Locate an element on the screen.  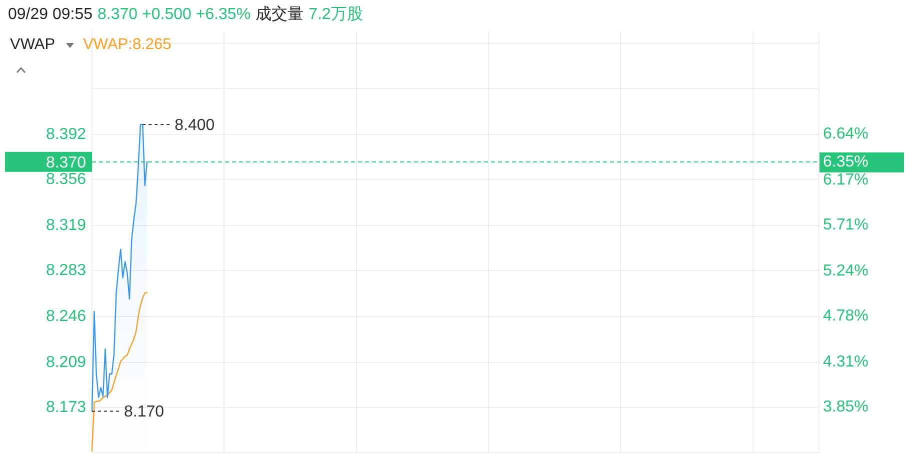
y-tick-label: 8.209 is located at coordinates (66, 363).